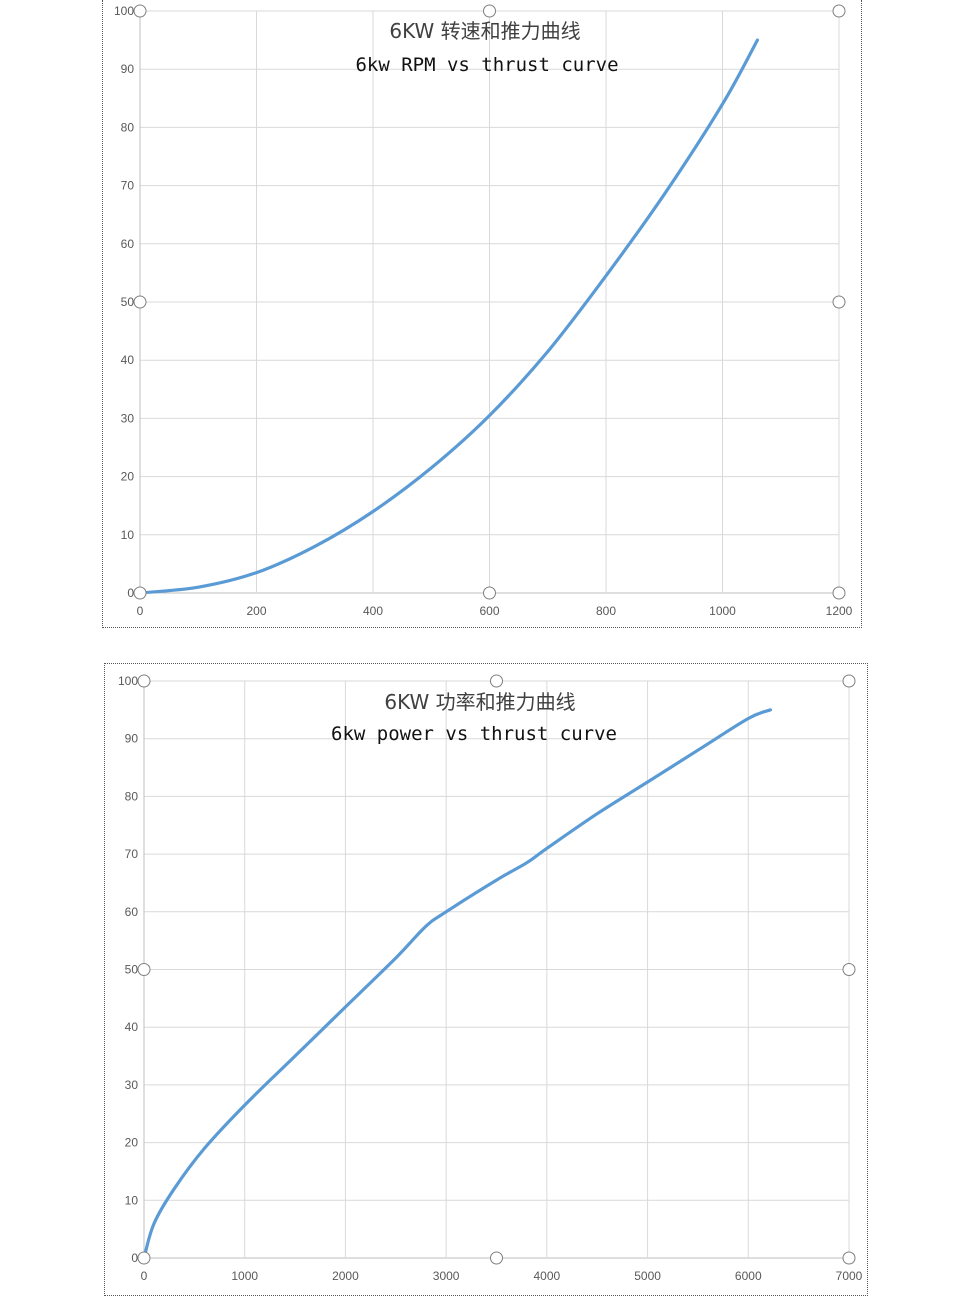 The image size is (964, 1298). I want to click on x-tick-label: 0, so click(140, 611).